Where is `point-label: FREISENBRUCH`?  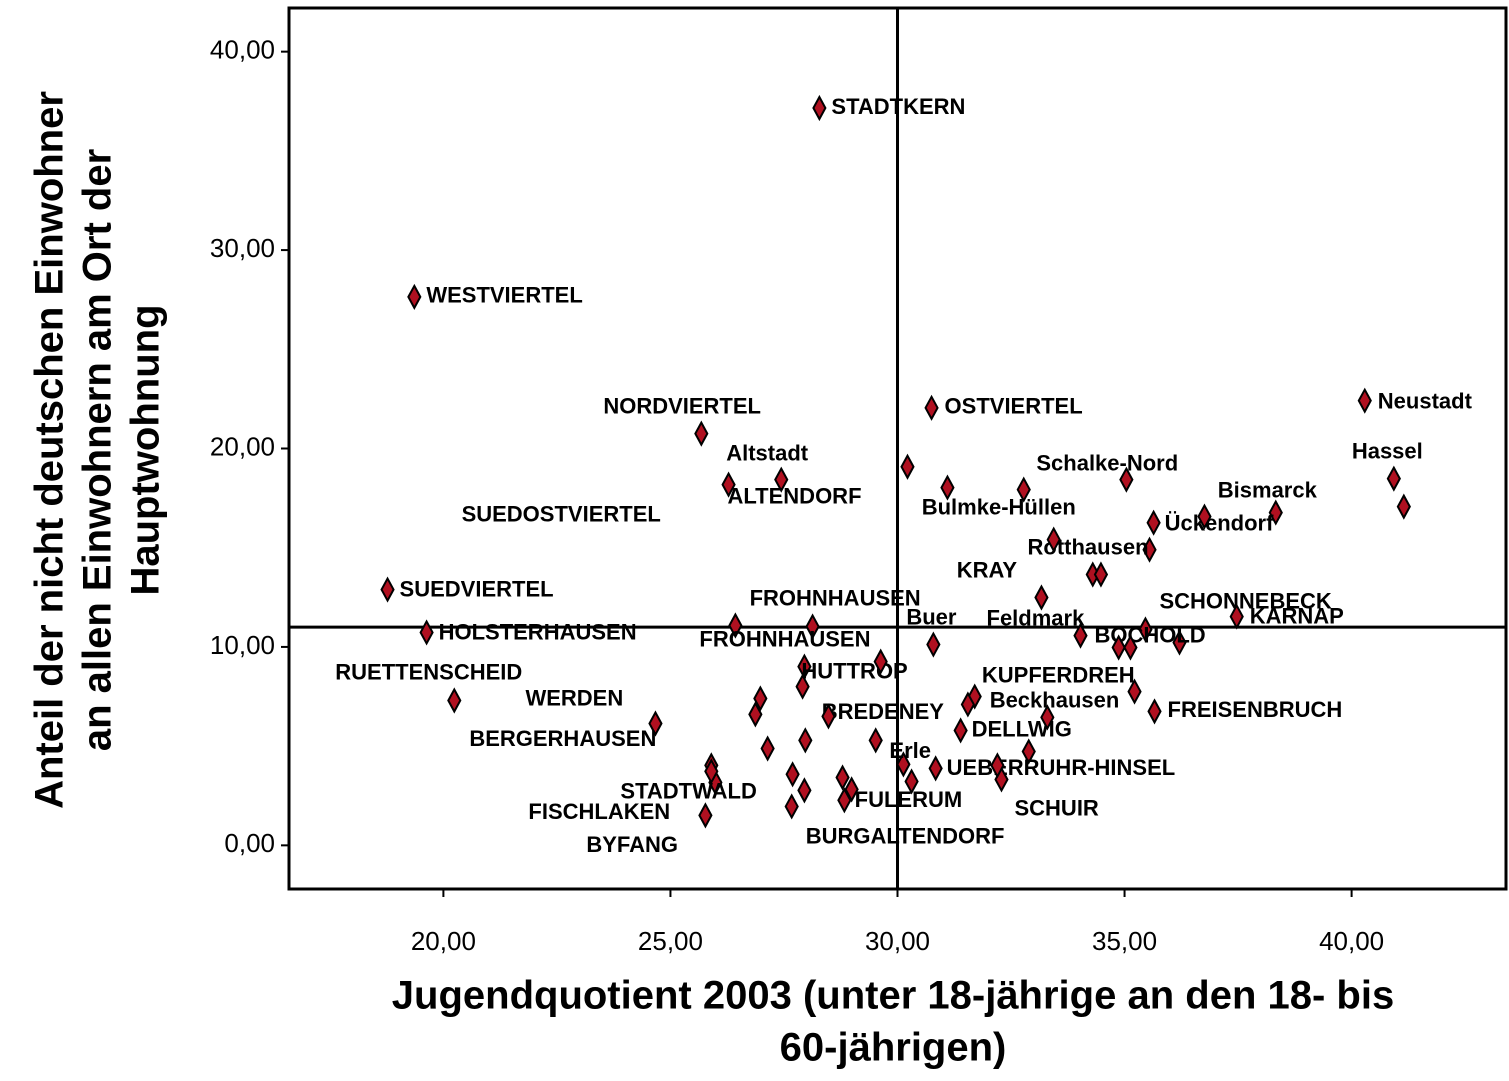 point-label: FREISENBRUCH is located at coordinates (1255, 709).